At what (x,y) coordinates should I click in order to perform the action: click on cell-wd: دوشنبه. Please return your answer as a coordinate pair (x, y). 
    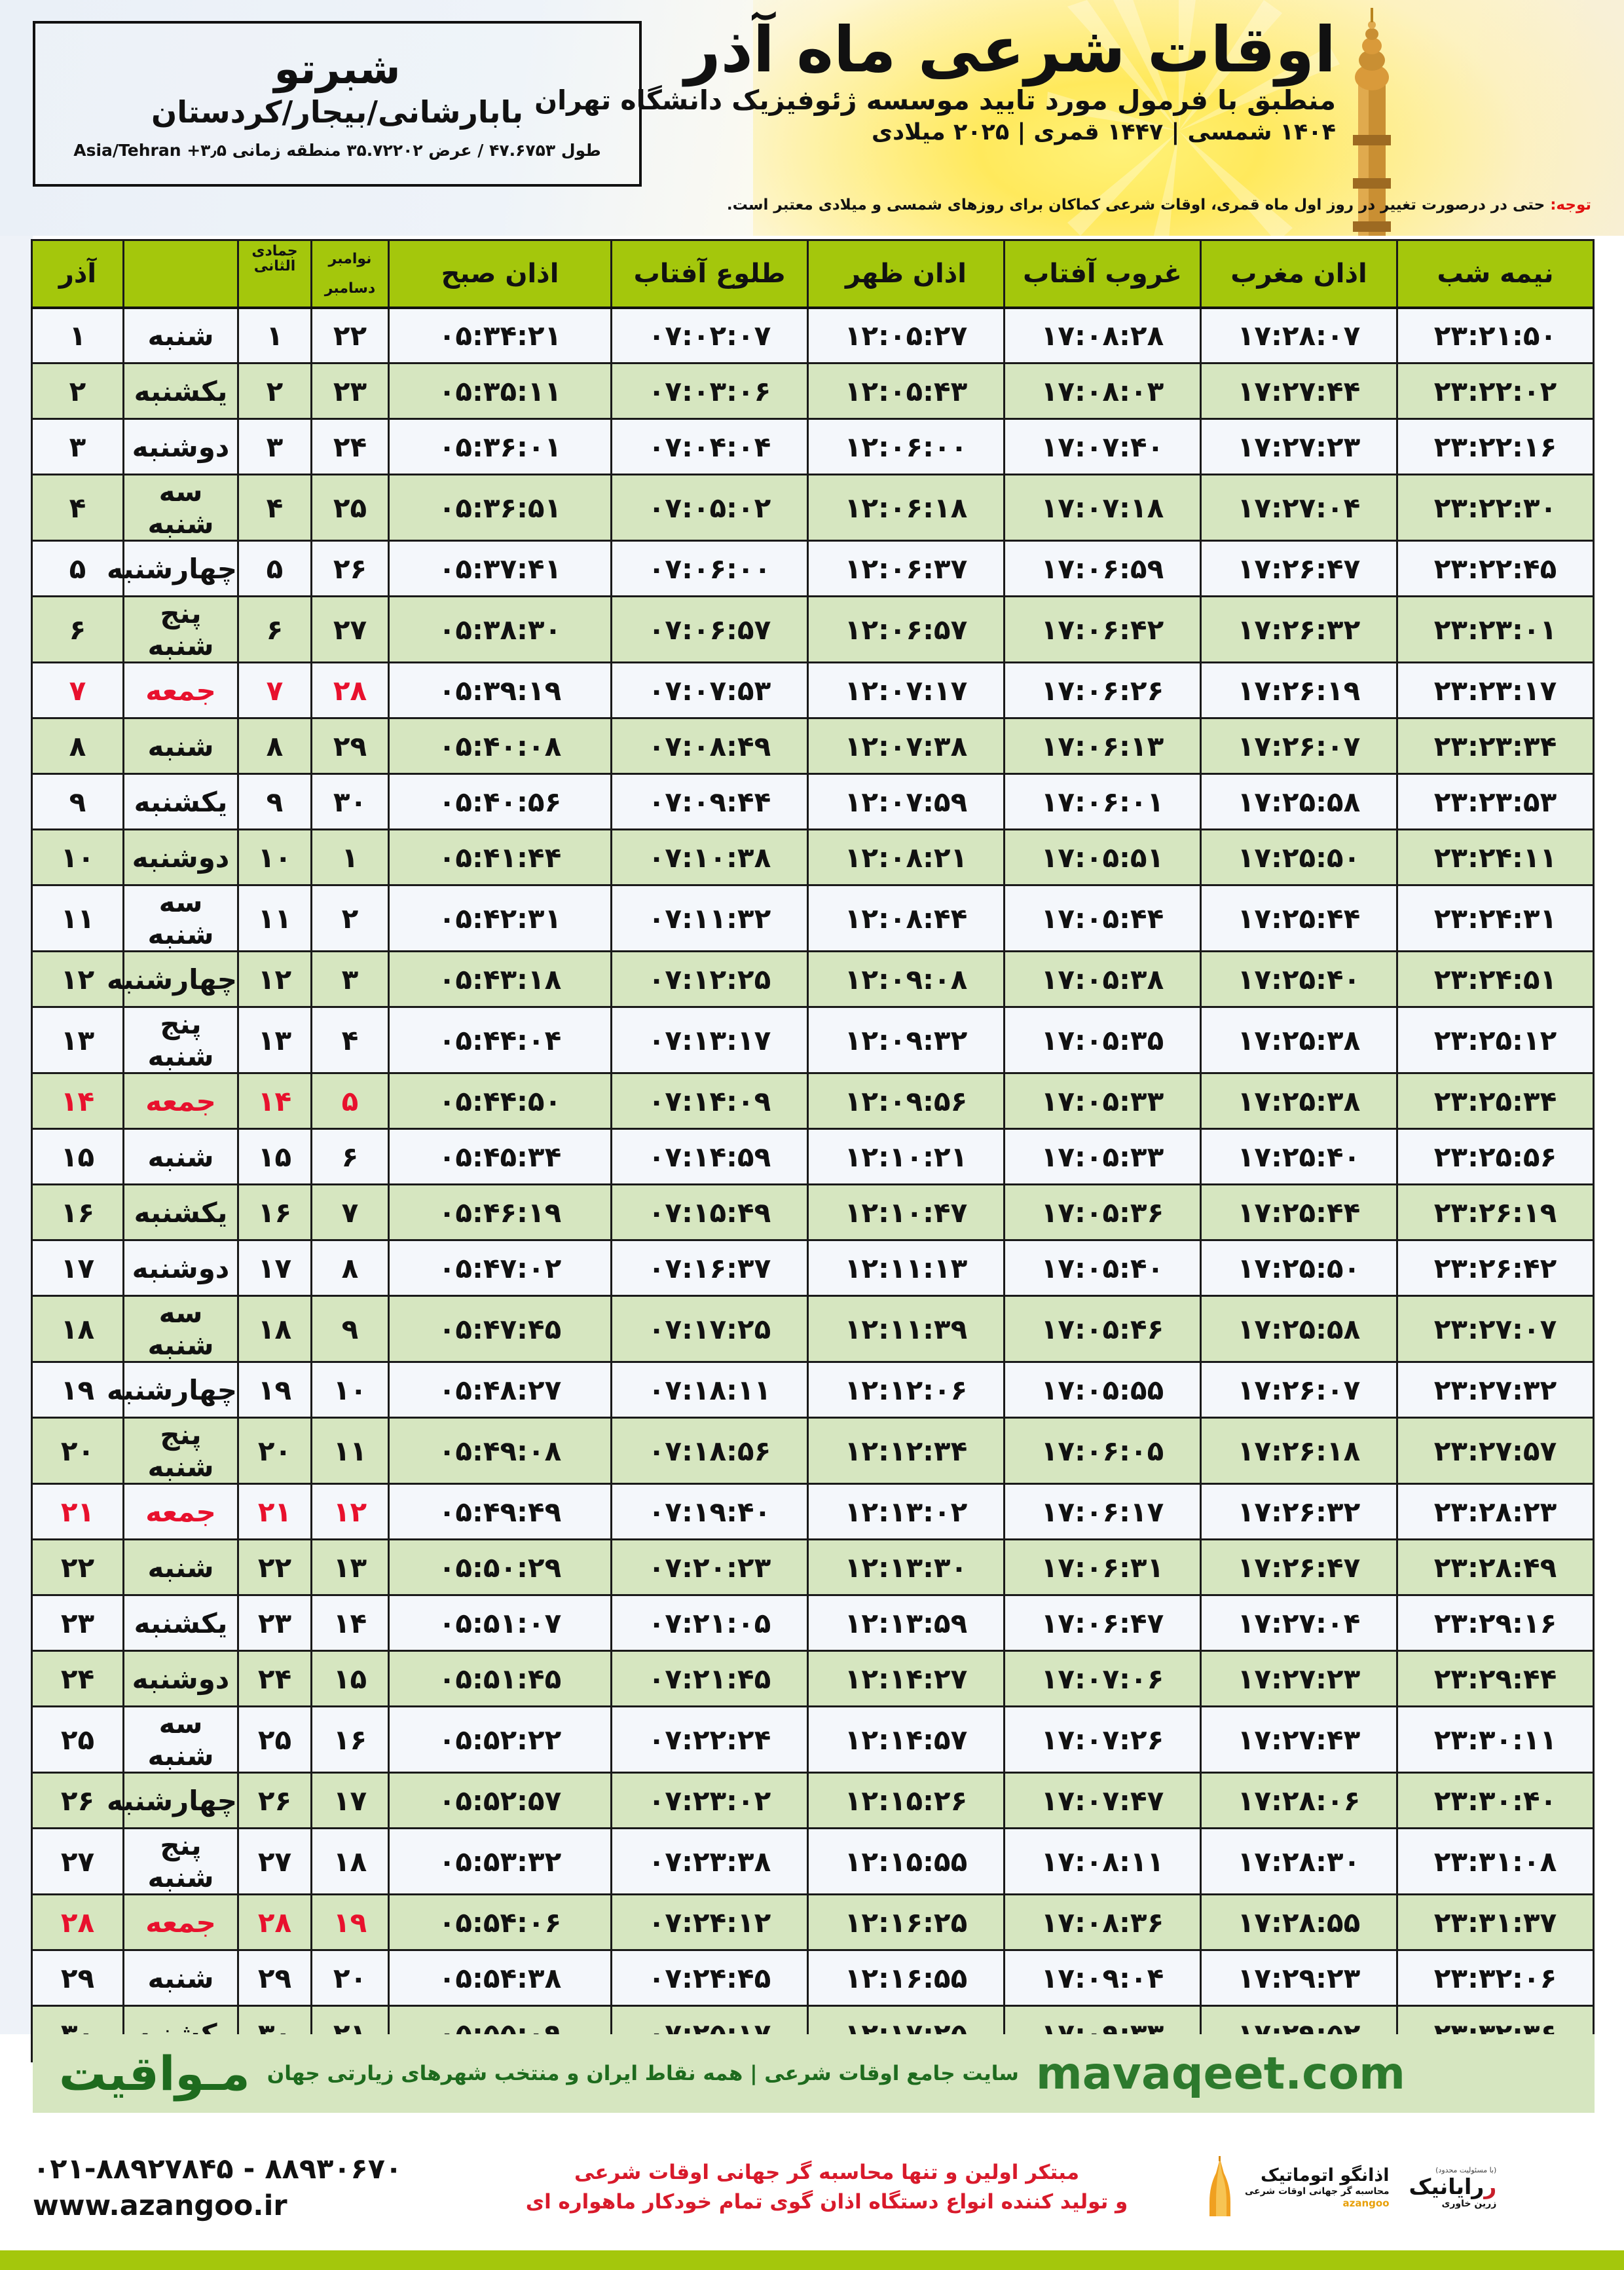
    Looking at the image, I should click on (180, 1268).